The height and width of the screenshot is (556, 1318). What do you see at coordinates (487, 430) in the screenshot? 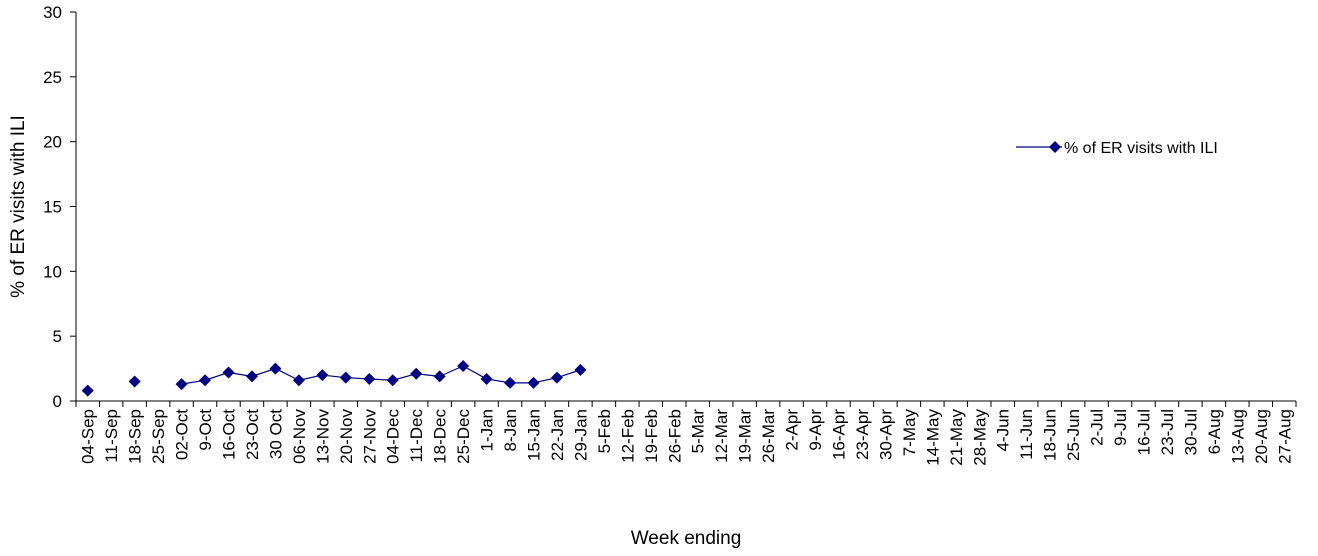
I see `x-tick-label: 1-Jan` at bounding box center [487, 430].